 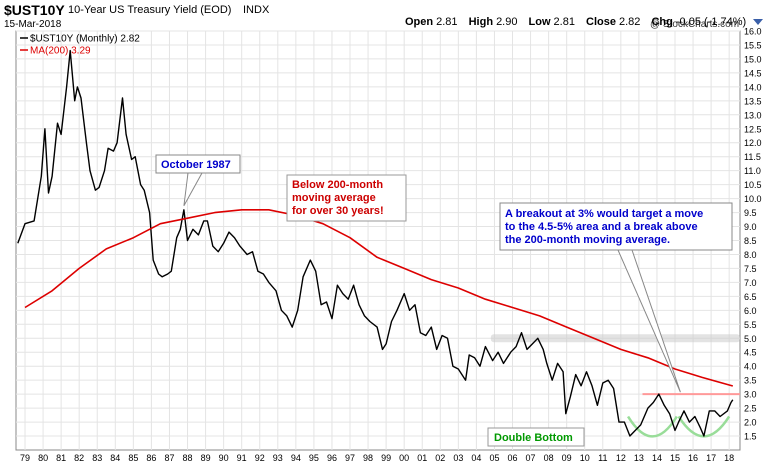 What do you see at coordinates (753, 129) in the screenshot?
I see `y-tick-label: 12.5` at bounding box center [753, 129].